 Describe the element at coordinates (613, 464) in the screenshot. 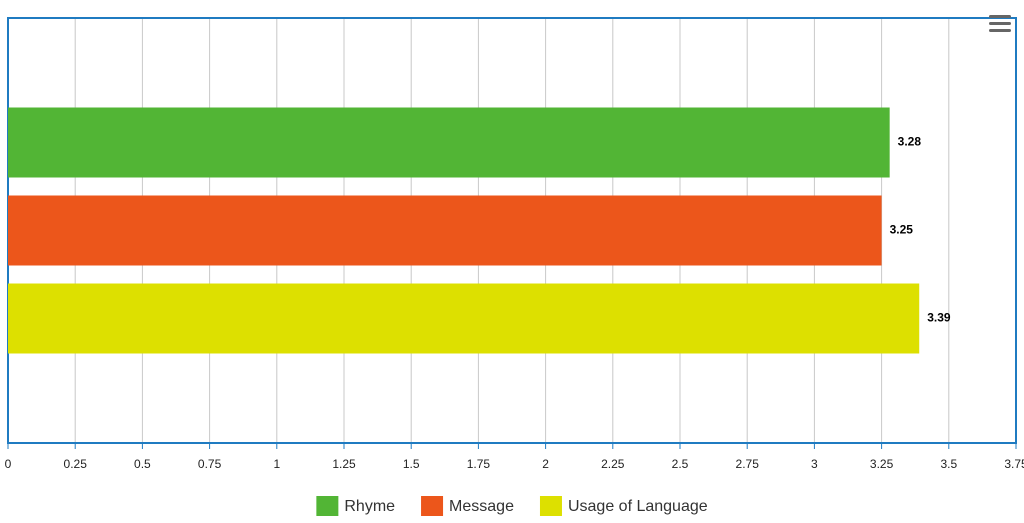

I see `x-tick-label: 2.25` at that location.